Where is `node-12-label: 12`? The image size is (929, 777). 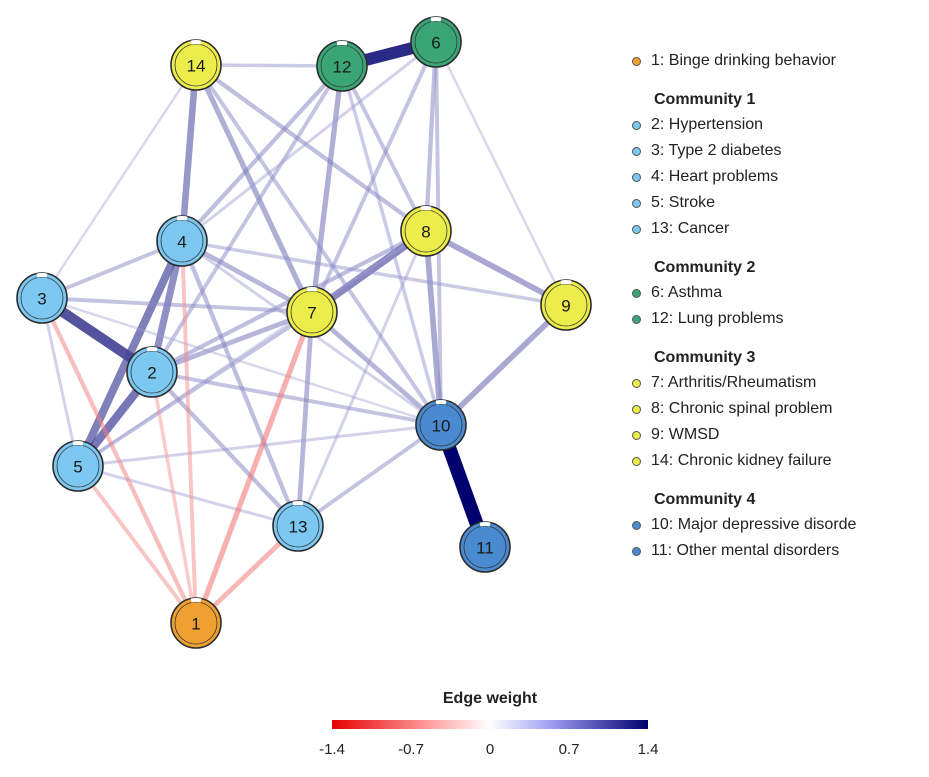 node-12-label: 12 is located at coordinates (342, 67).